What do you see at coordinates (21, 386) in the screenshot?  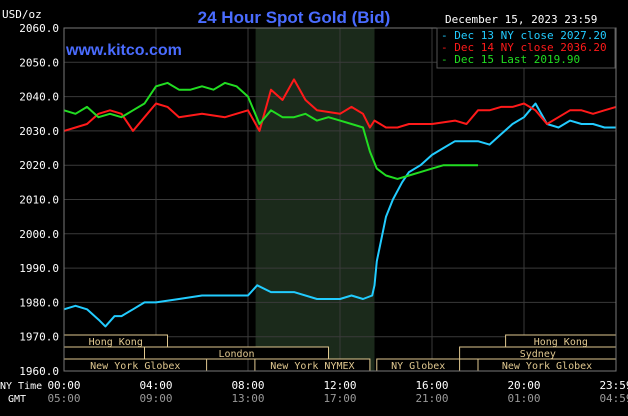 I see `ny-time-label: NY Time` at bounding box center [21, 386].